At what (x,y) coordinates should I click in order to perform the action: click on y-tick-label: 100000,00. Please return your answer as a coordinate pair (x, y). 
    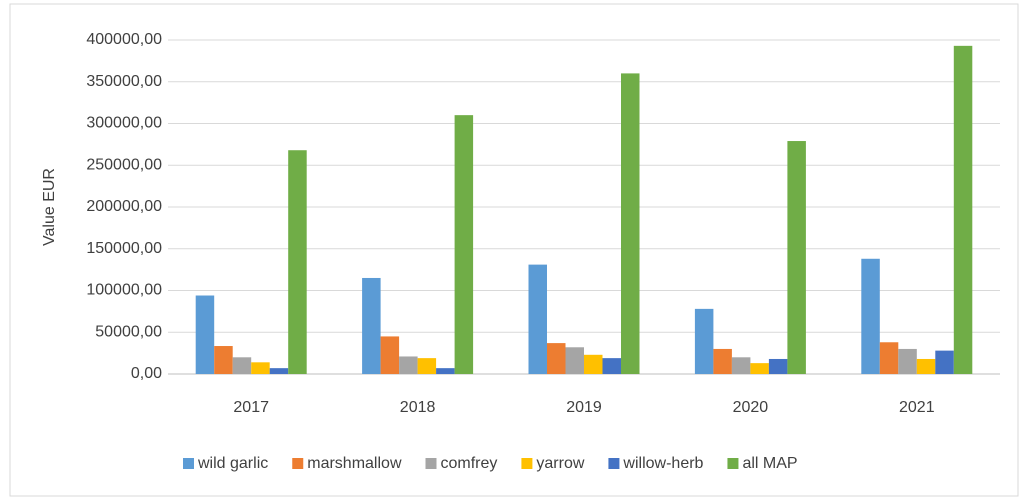
    Looking at the image, I should click on (124, 290).